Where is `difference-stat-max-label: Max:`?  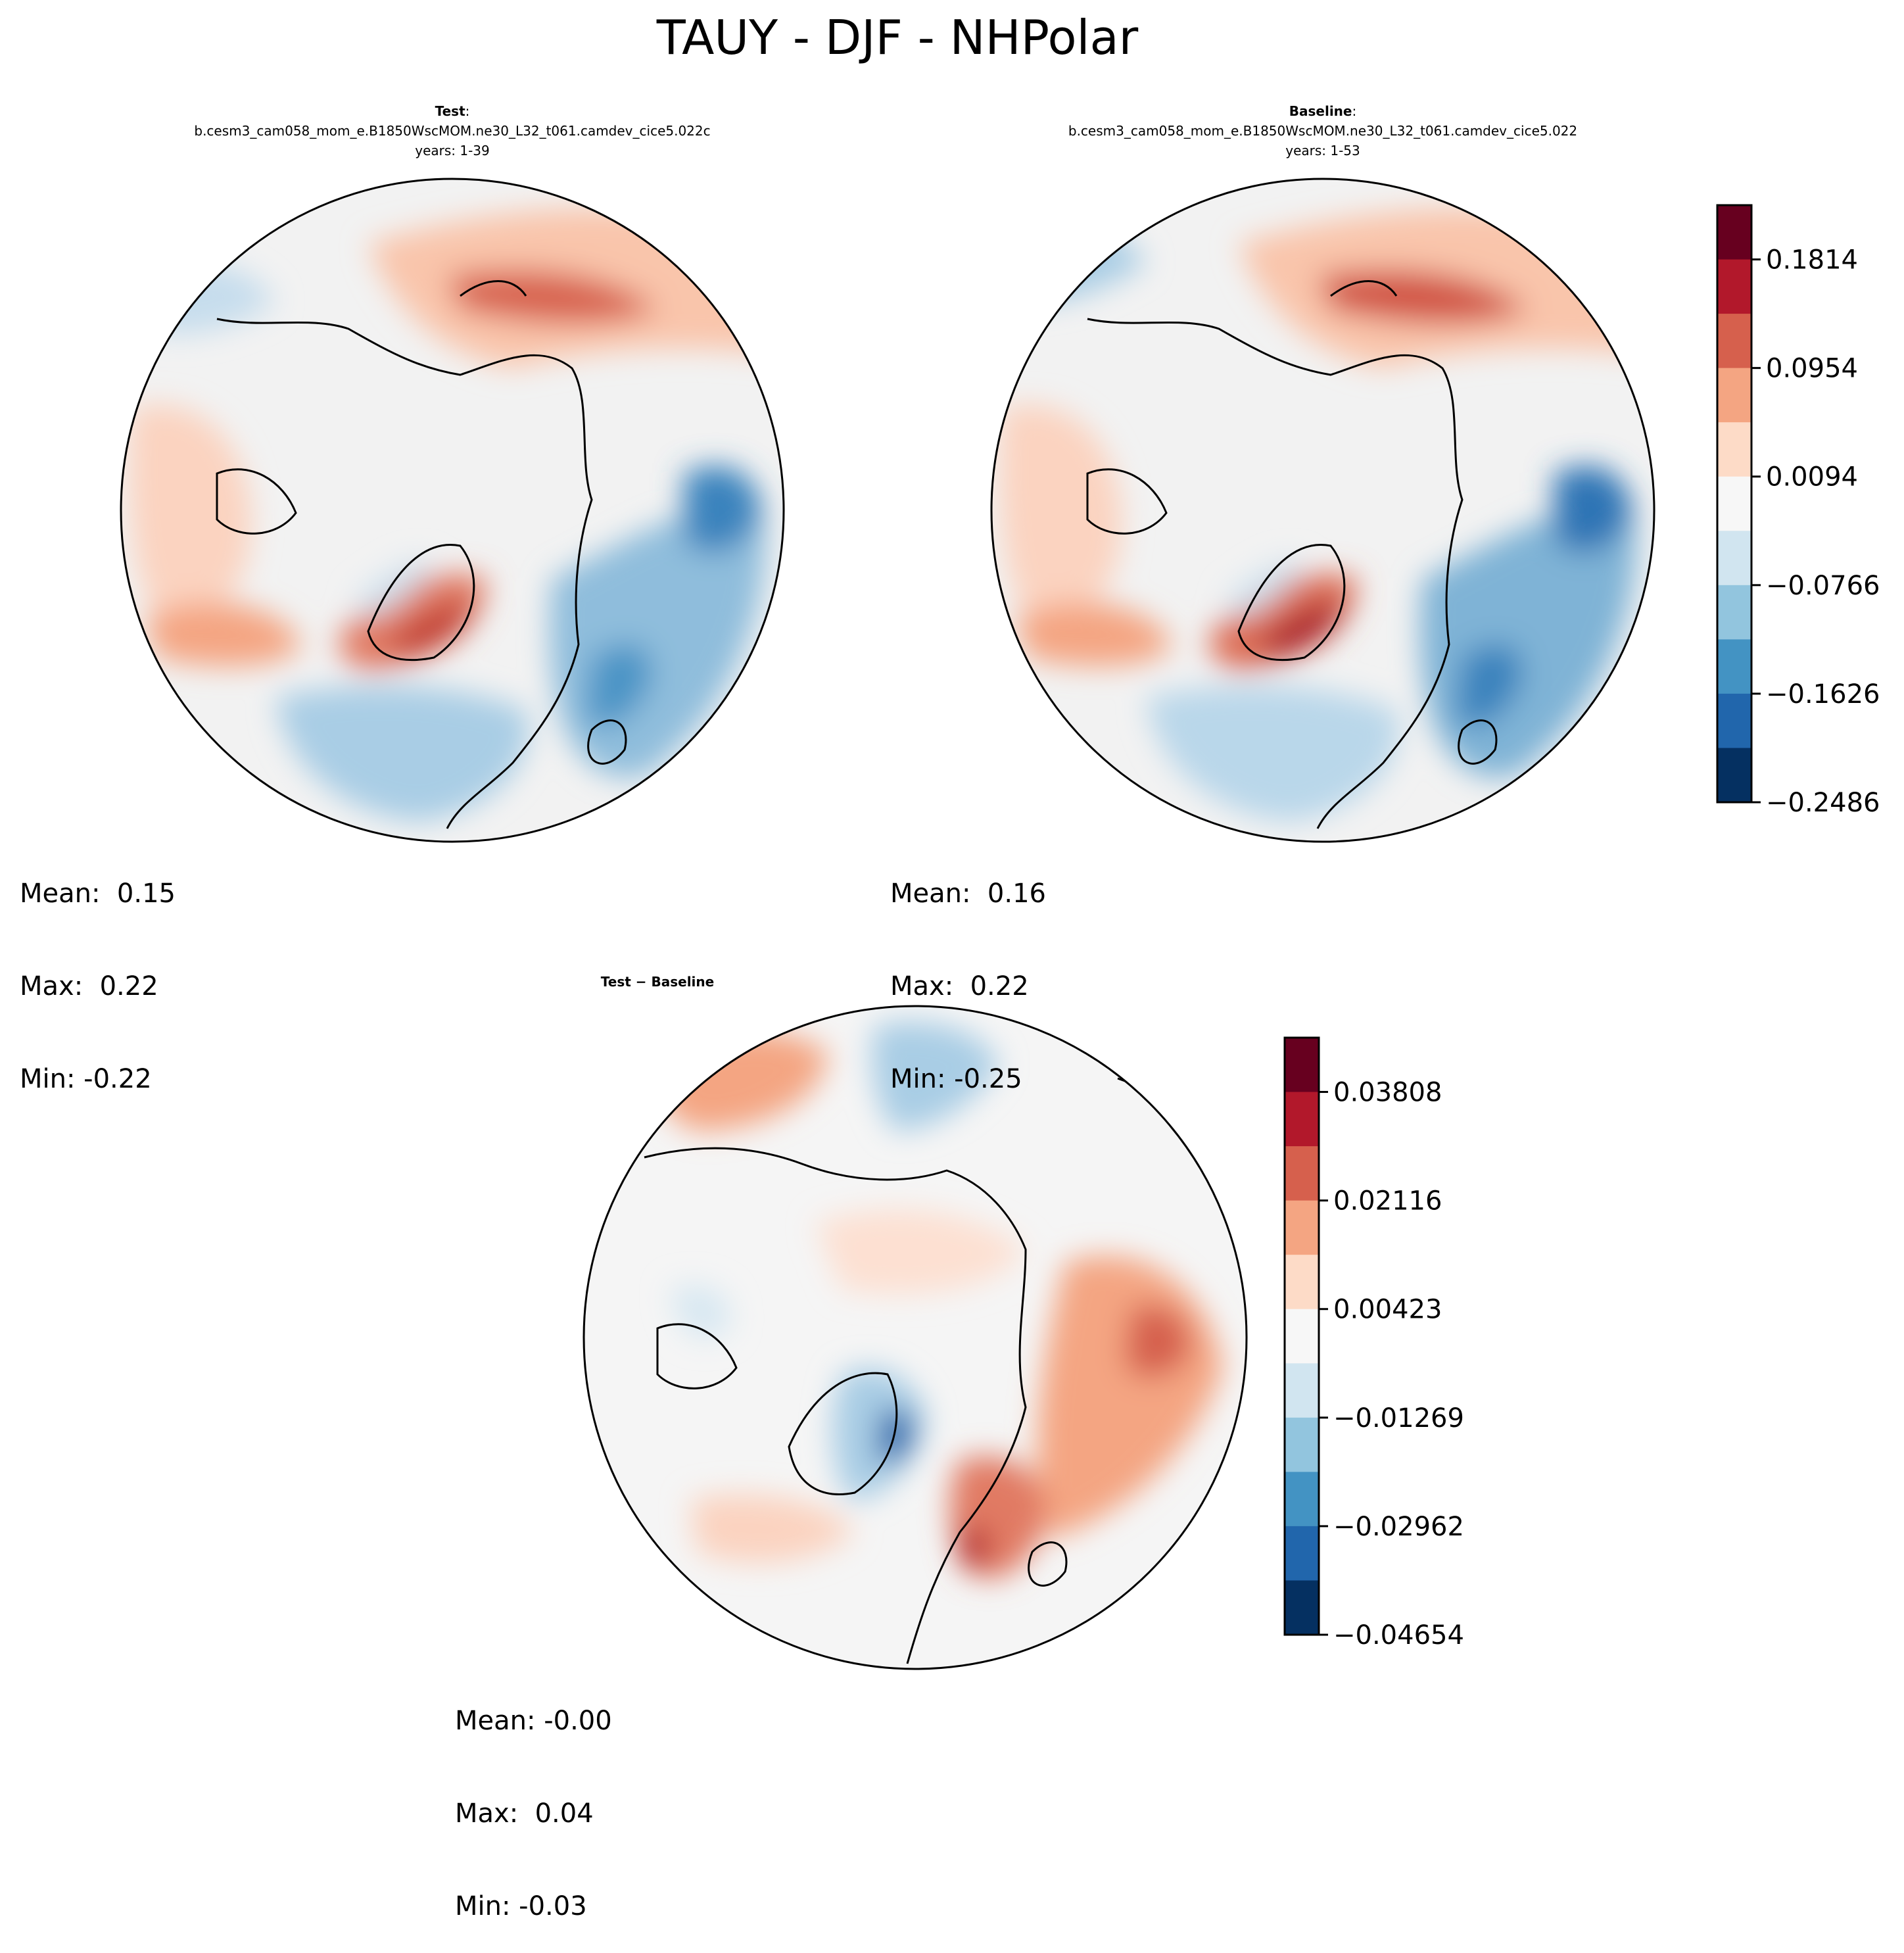 difference-stat-max-label: Max: is located at coordinates (487, 1814).